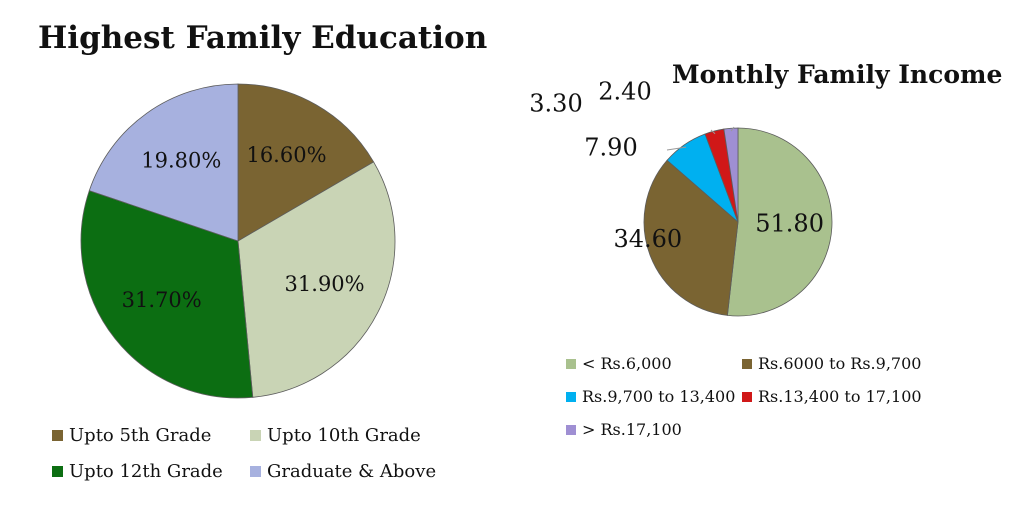  I want to click on legend-item-upto-12th-grade: Upto 12th Grade, so click(137, 471).